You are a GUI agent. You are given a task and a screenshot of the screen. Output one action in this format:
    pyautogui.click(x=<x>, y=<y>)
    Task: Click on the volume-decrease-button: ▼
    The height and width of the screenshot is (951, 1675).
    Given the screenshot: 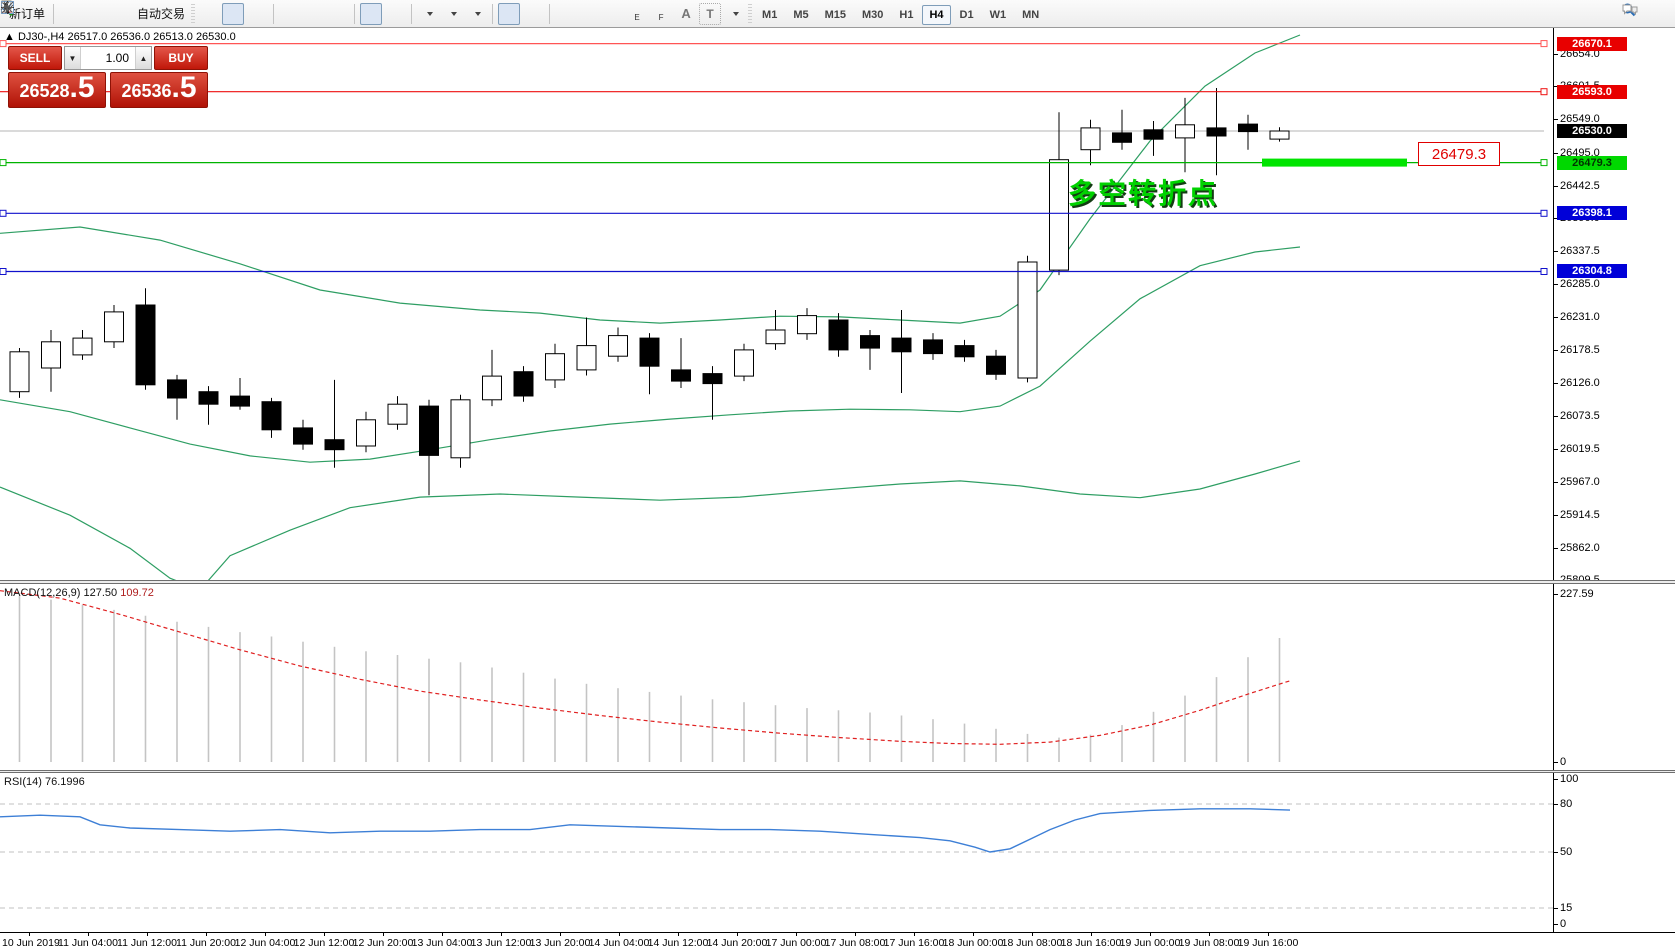 What is the action you would take?
    pyautogui.click(x=73, y=58)
    